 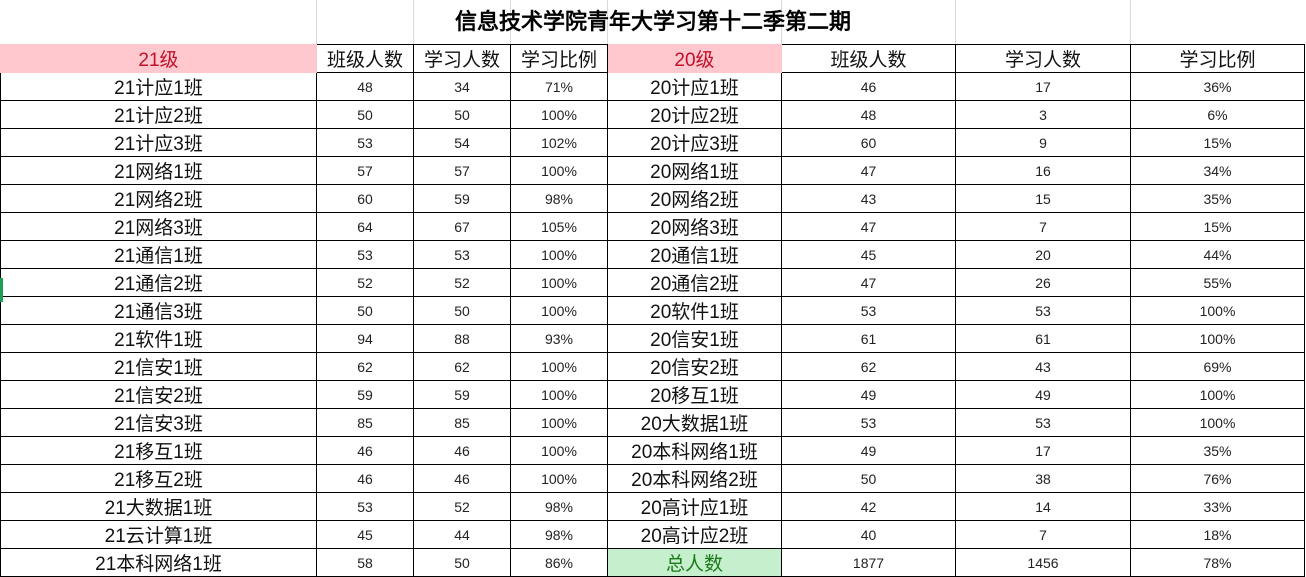 What do you see at coordinates (158, 114) in the screenshot?
I see `class-name-21: 21计应2班` at bounding box center [158, 114].